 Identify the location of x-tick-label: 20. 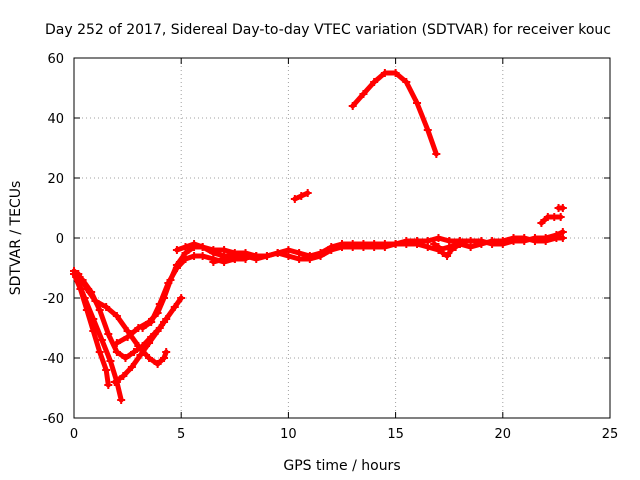
(503, 434).